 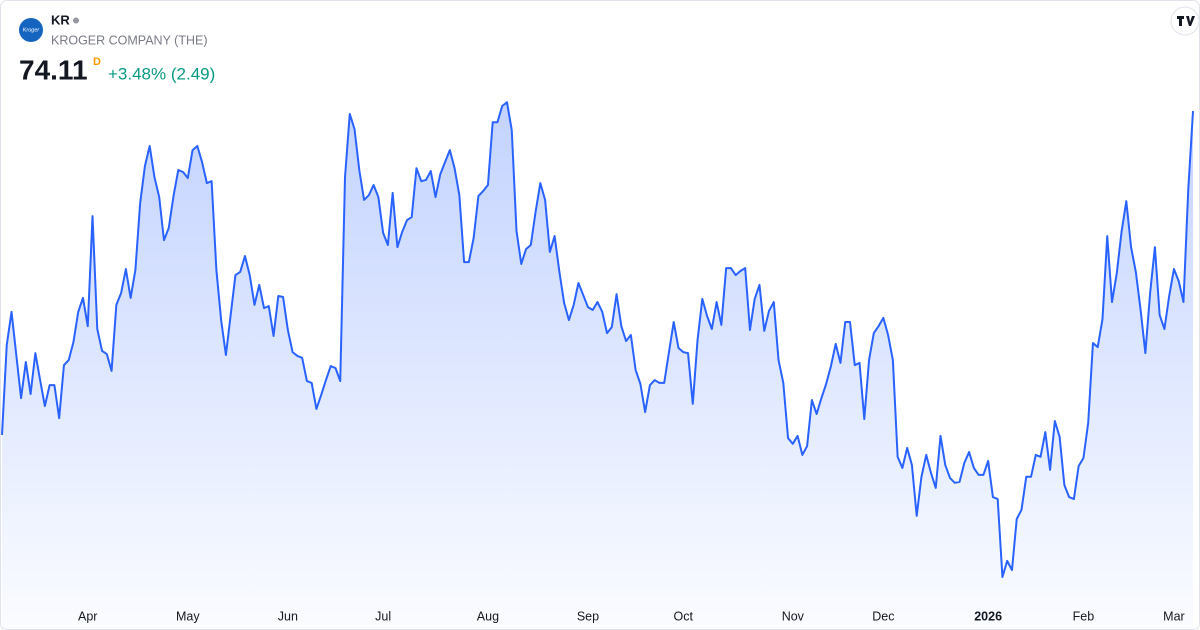 I want to click on logo, so click(x=31, y=30).